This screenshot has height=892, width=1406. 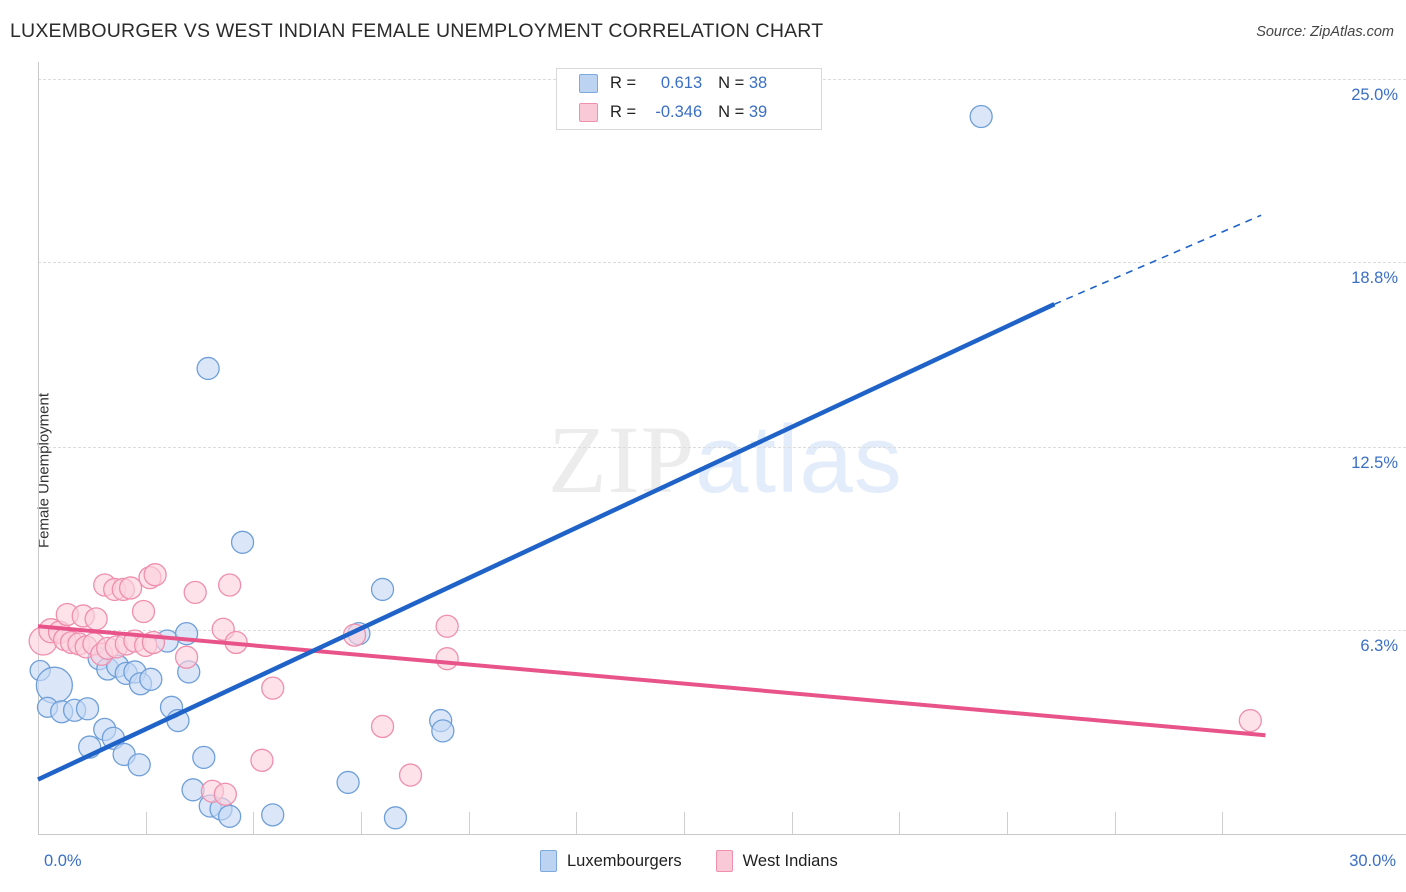 What do you see at coordinates (1374, 95) in the screenshot?
I see `y-axis-tick-label: 25.0%` at bounding box center [1374, 95].